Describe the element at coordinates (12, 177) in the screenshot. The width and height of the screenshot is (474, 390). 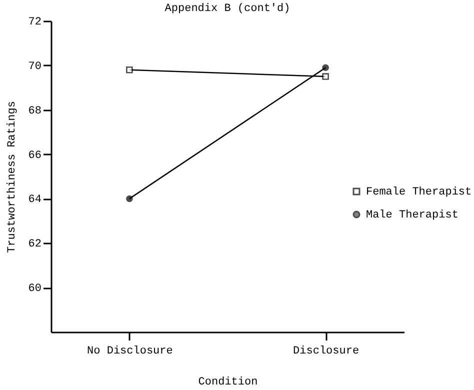
I see `y-axis-title: Trustworthiness Ratings` at that location.